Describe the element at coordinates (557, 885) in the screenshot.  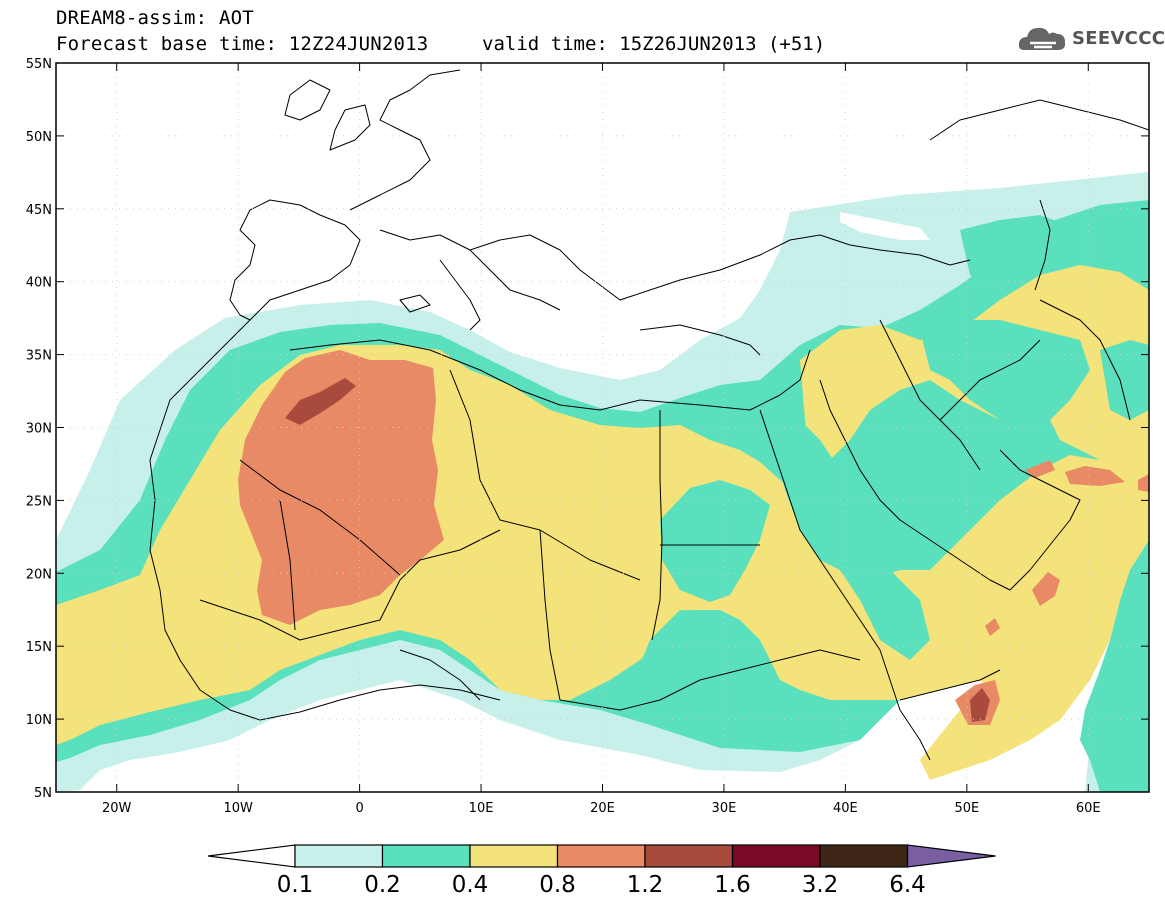
I see `colorbar-level-label: 0.8` at that location.